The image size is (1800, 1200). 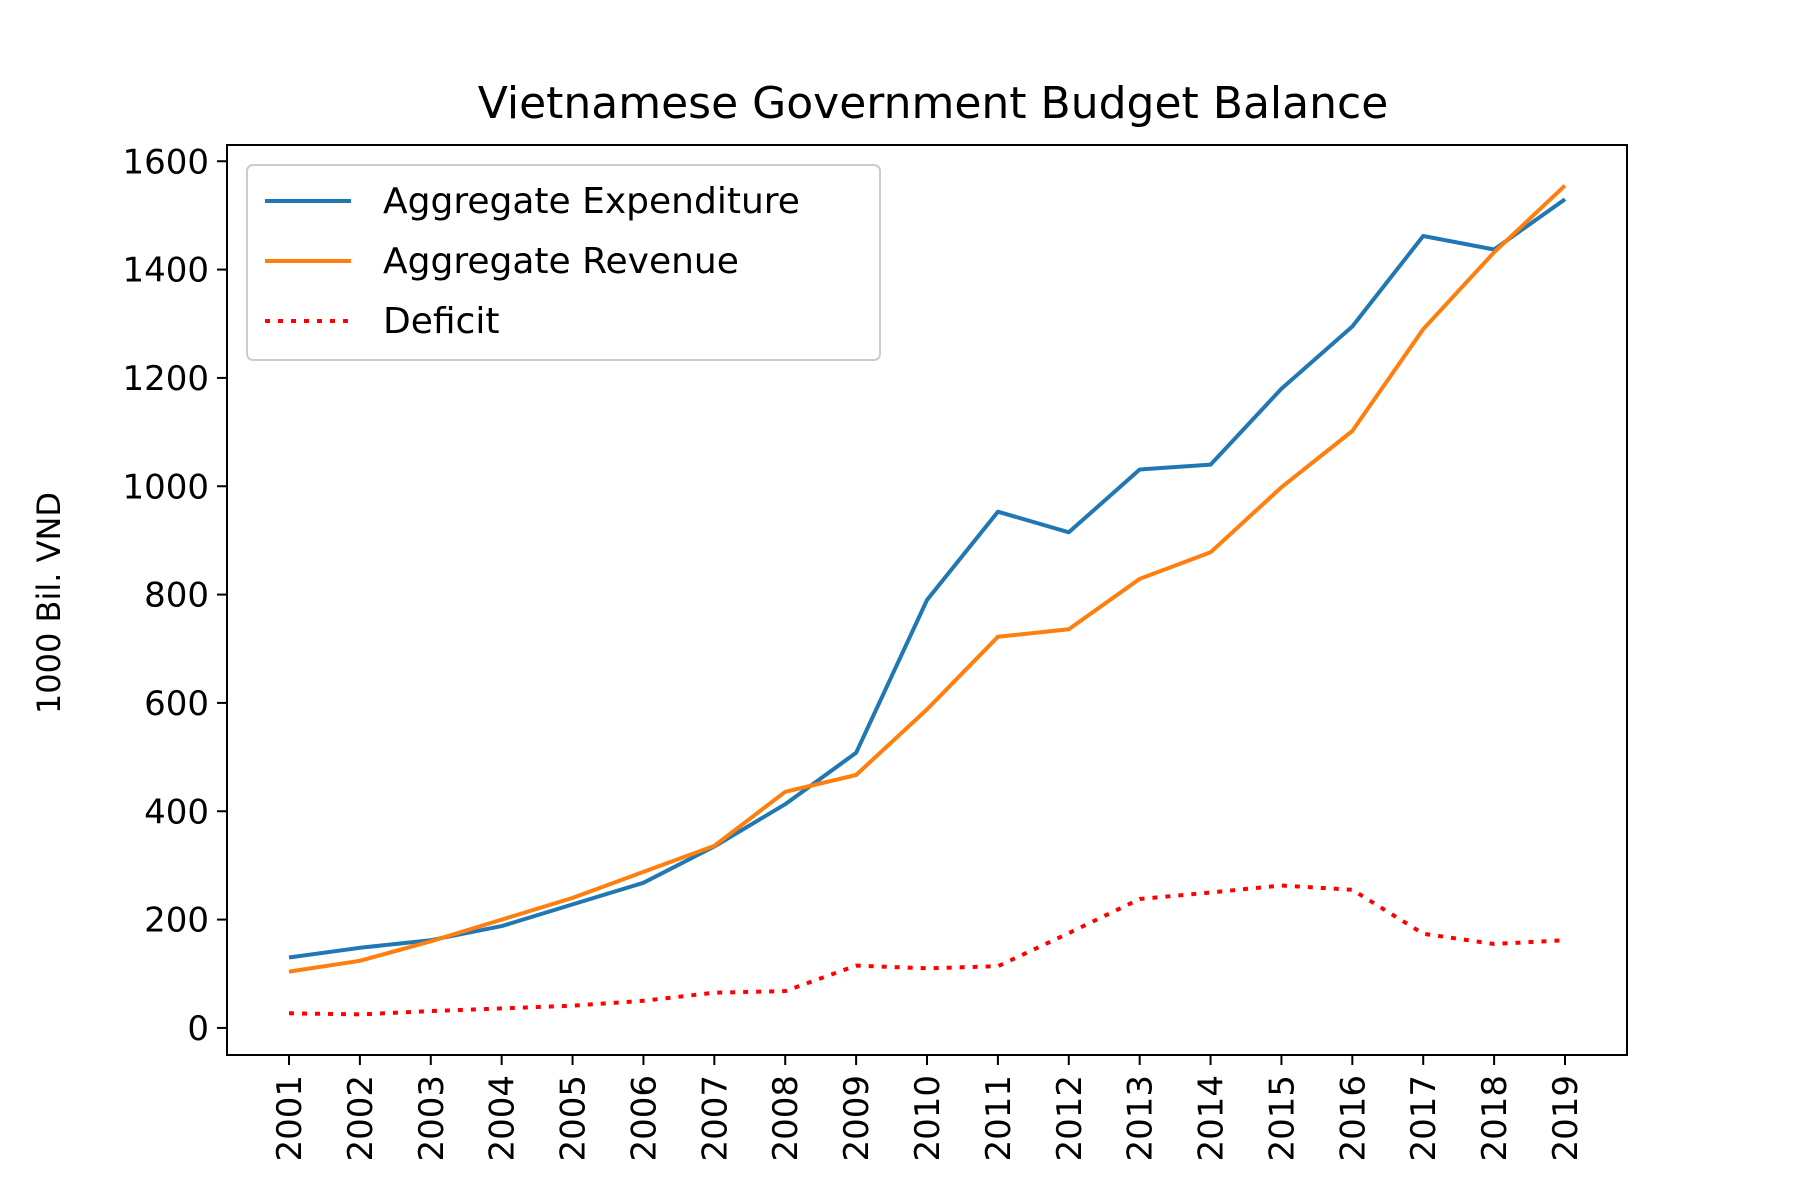 I want to click on y-tick-label: 400, so click(x=176, y=812).